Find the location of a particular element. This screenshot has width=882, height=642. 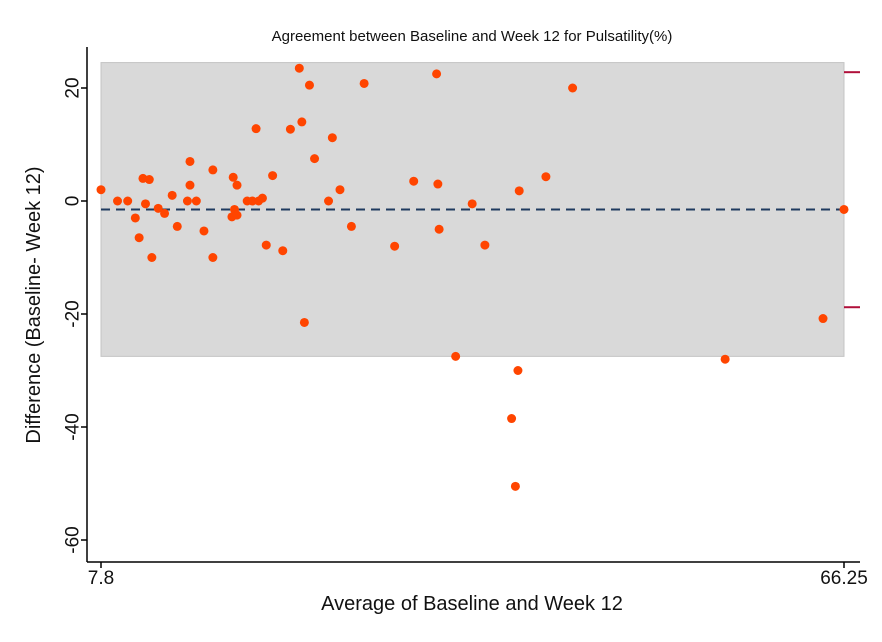

y-tick-label-0: 20 is located at coordinates (73, 87).